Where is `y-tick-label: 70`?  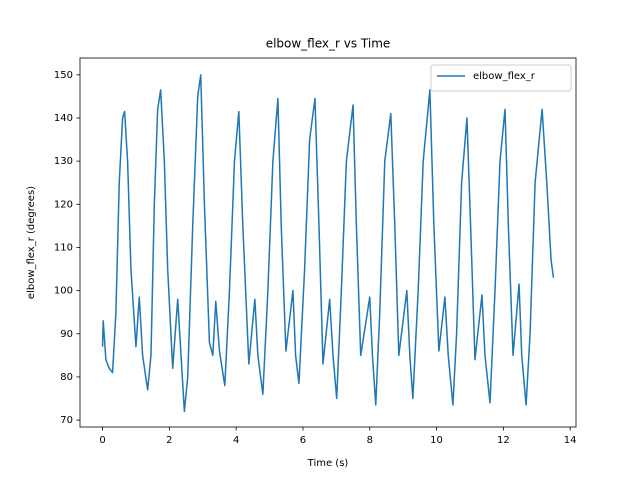 y-tick-label: 70 is located at coordinates (66, 420).